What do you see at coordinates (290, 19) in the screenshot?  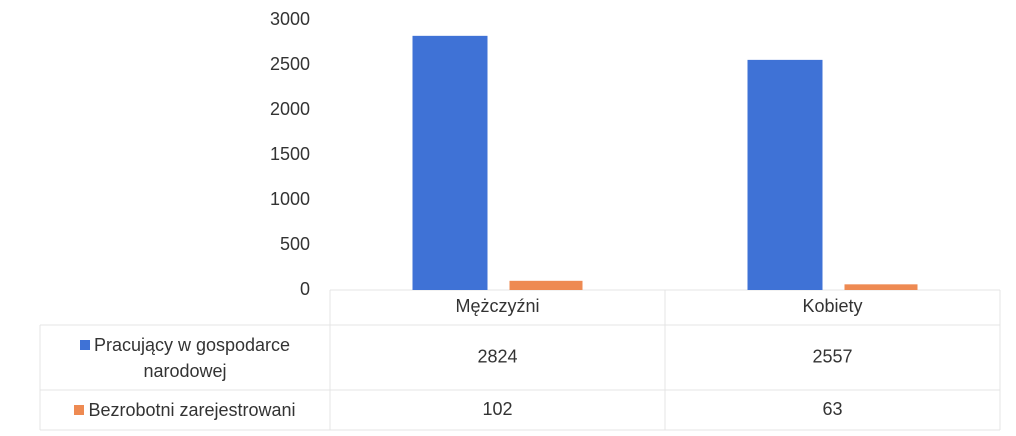 I see `y-tick-label: 3000` at bounding box center [290, 19].